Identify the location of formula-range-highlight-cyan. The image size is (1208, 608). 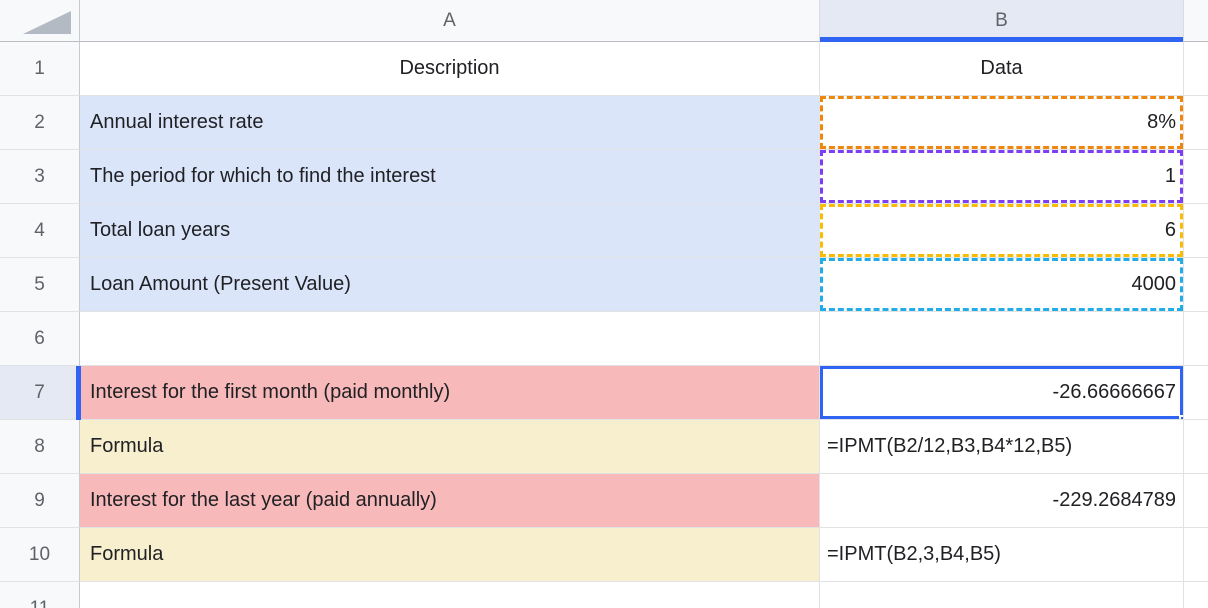
(1001, 284).